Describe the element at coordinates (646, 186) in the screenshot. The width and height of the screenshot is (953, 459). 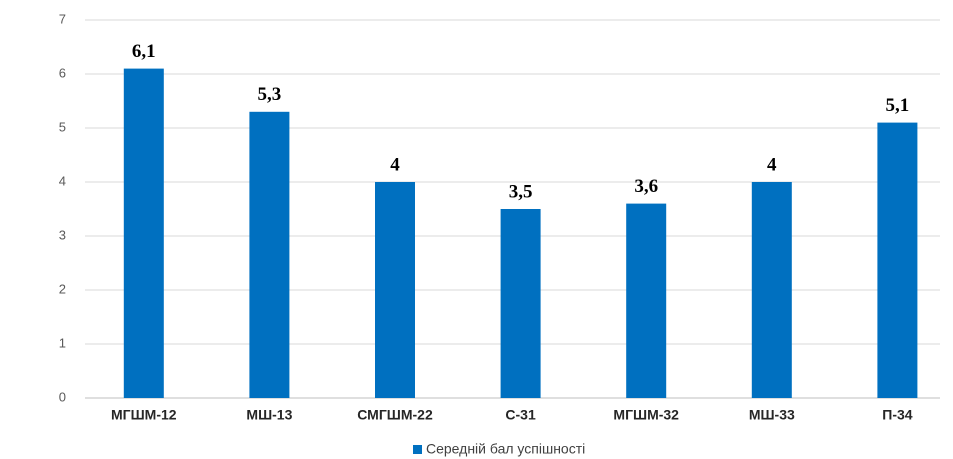
I see `data-label: 3,6` at that location.